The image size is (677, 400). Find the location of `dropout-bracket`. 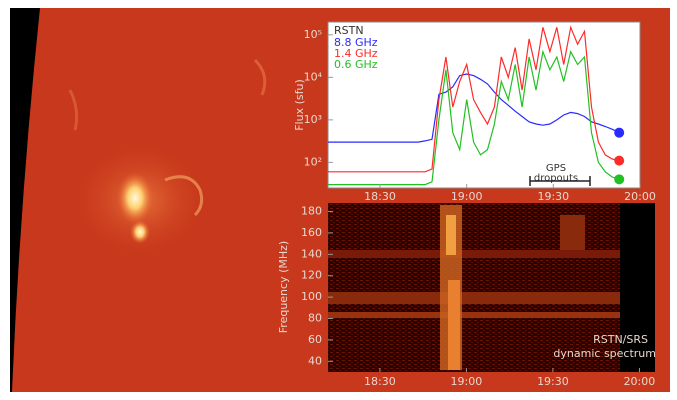

dropout-bracket is located at coordinates (560, 181).